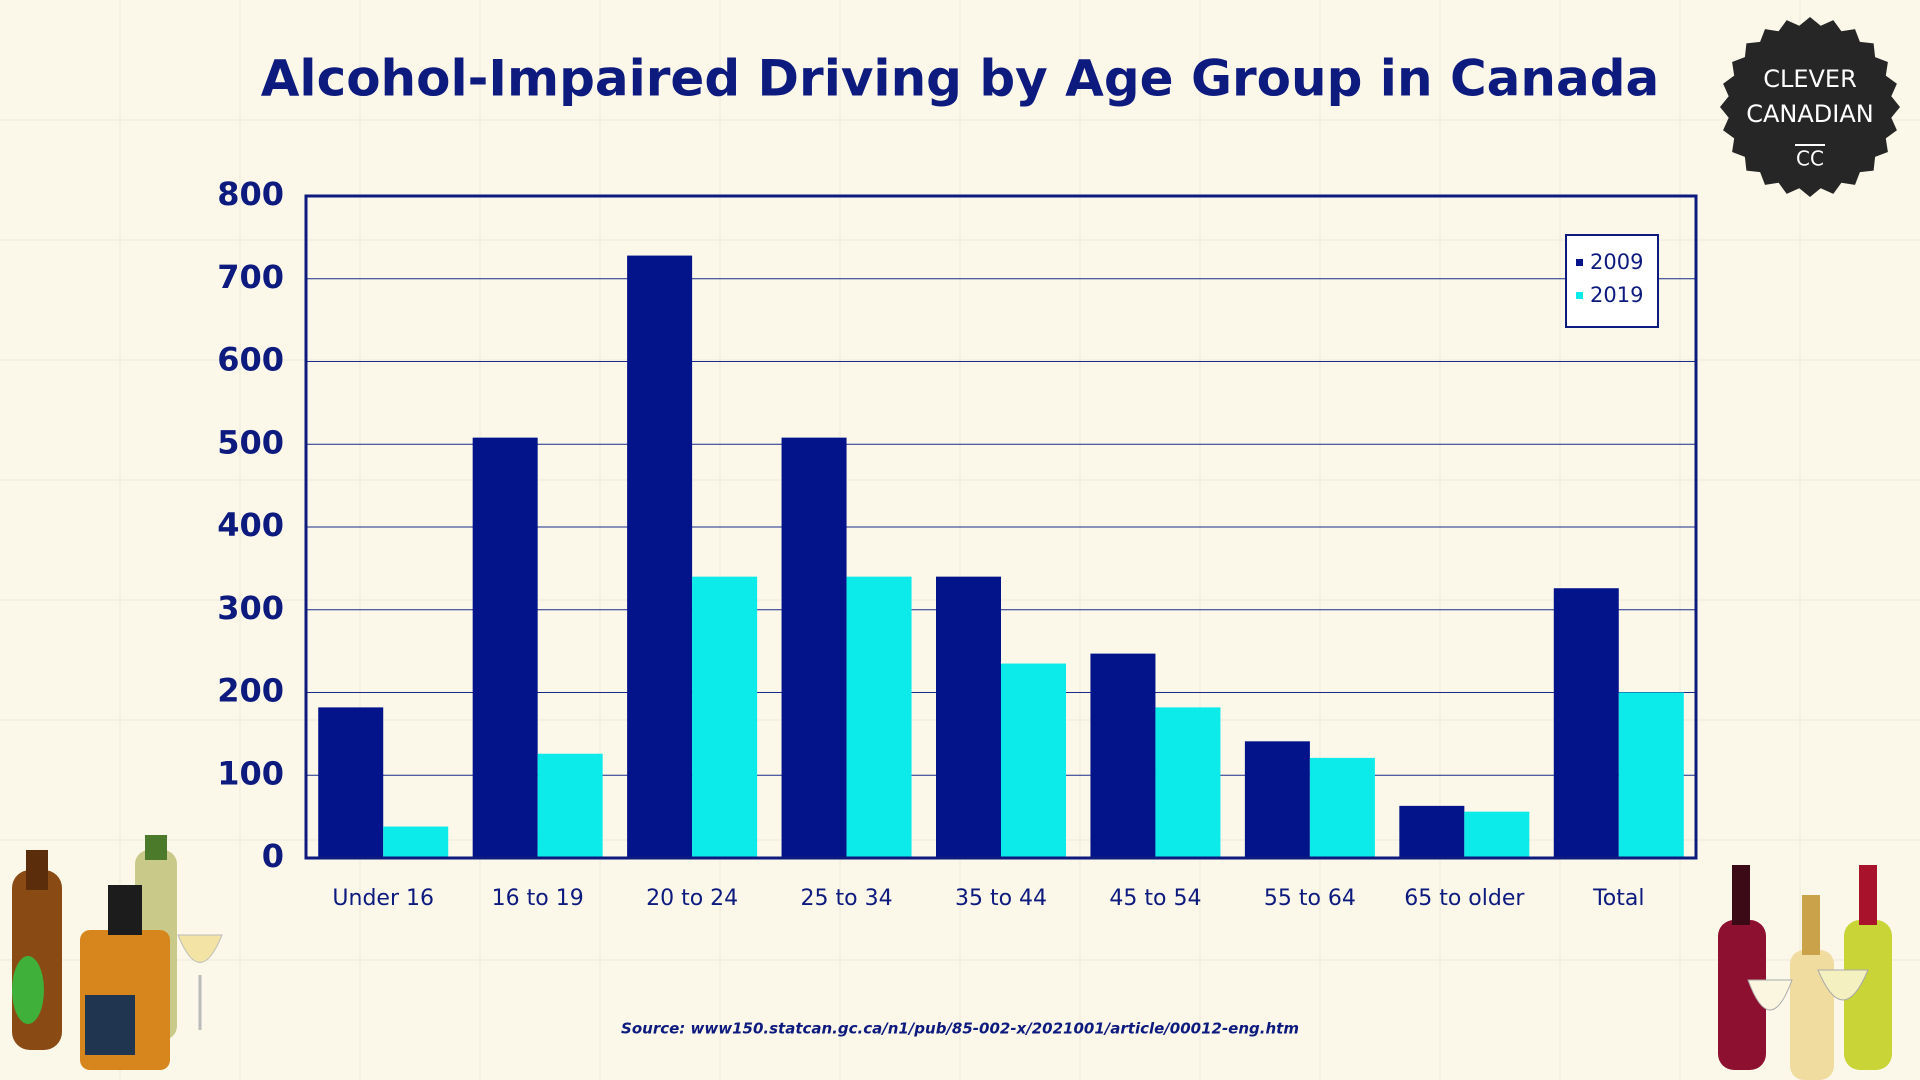 This screenshot has width=1920, height=1080. What do you see at coordinates (1001, 898) in the screenshot?
I see `x-tick-label: 35 to 44` at bounding box center [1001, 898].